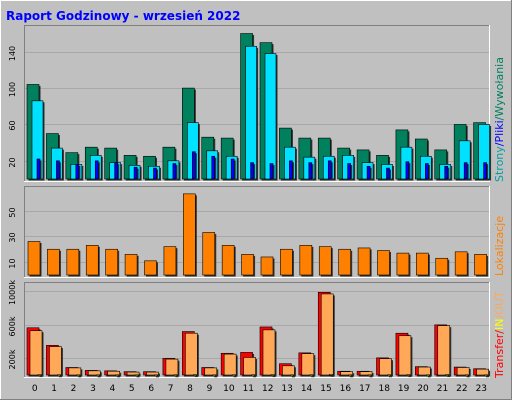 Image resolution: width=512 pixels, height=400 pixels. Describe the element at coordinates (171, 389) in the screenshot. I see `x-tick-label: 7` at that location.